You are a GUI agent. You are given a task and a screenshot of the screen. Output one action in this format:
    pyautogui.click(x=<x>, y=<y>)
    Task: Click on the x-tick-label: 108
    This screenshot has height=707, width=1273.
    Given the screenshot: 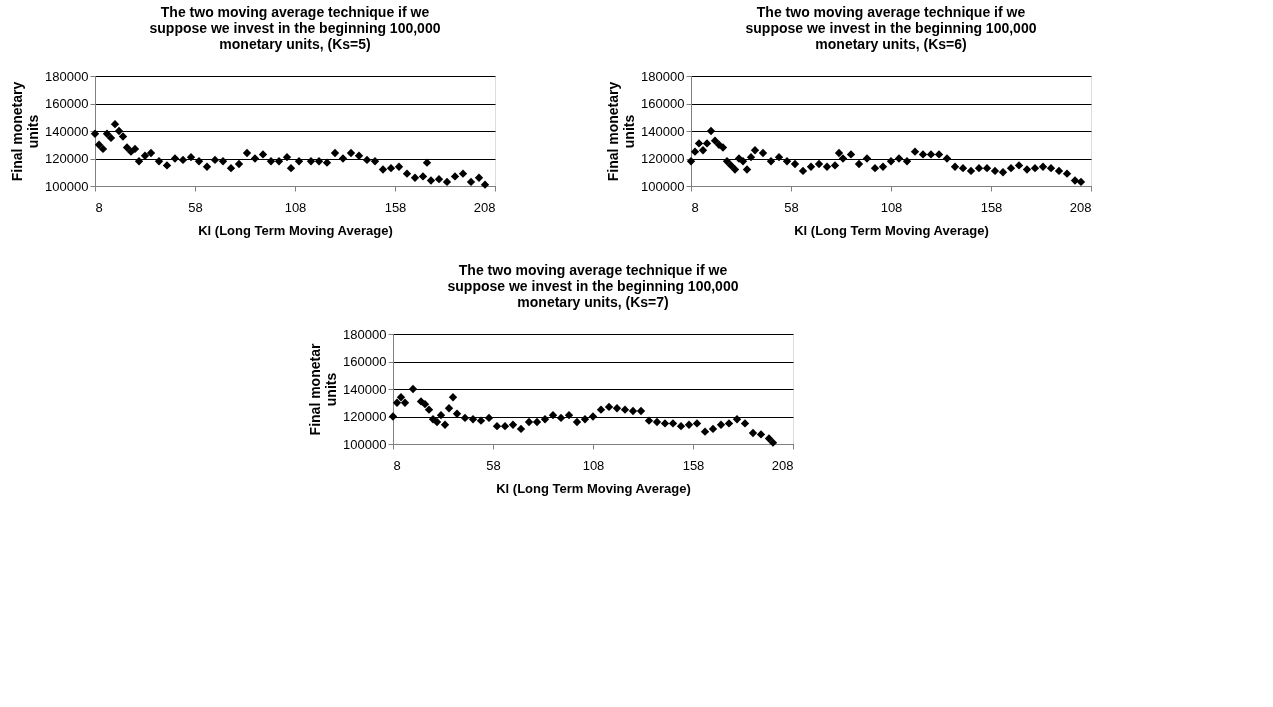 What is the action you would take?
    pyautogui.click(x=593, y=465)
    